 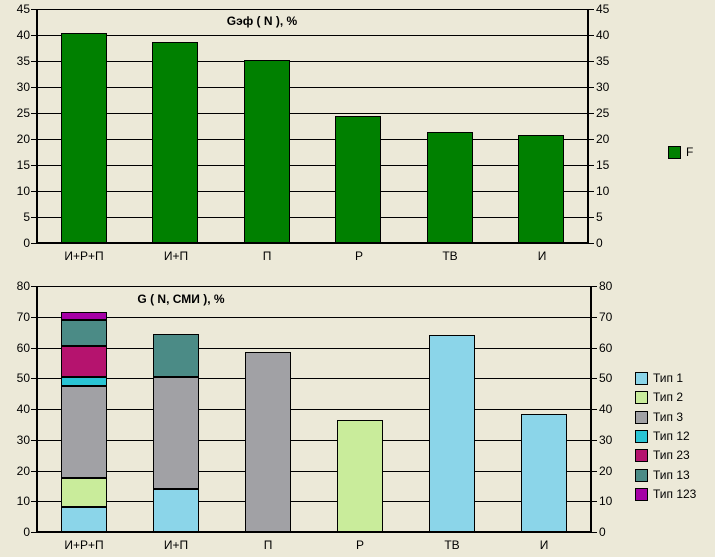 I want to click on y-tick-label-left: 15, so click(x=23, y=165).